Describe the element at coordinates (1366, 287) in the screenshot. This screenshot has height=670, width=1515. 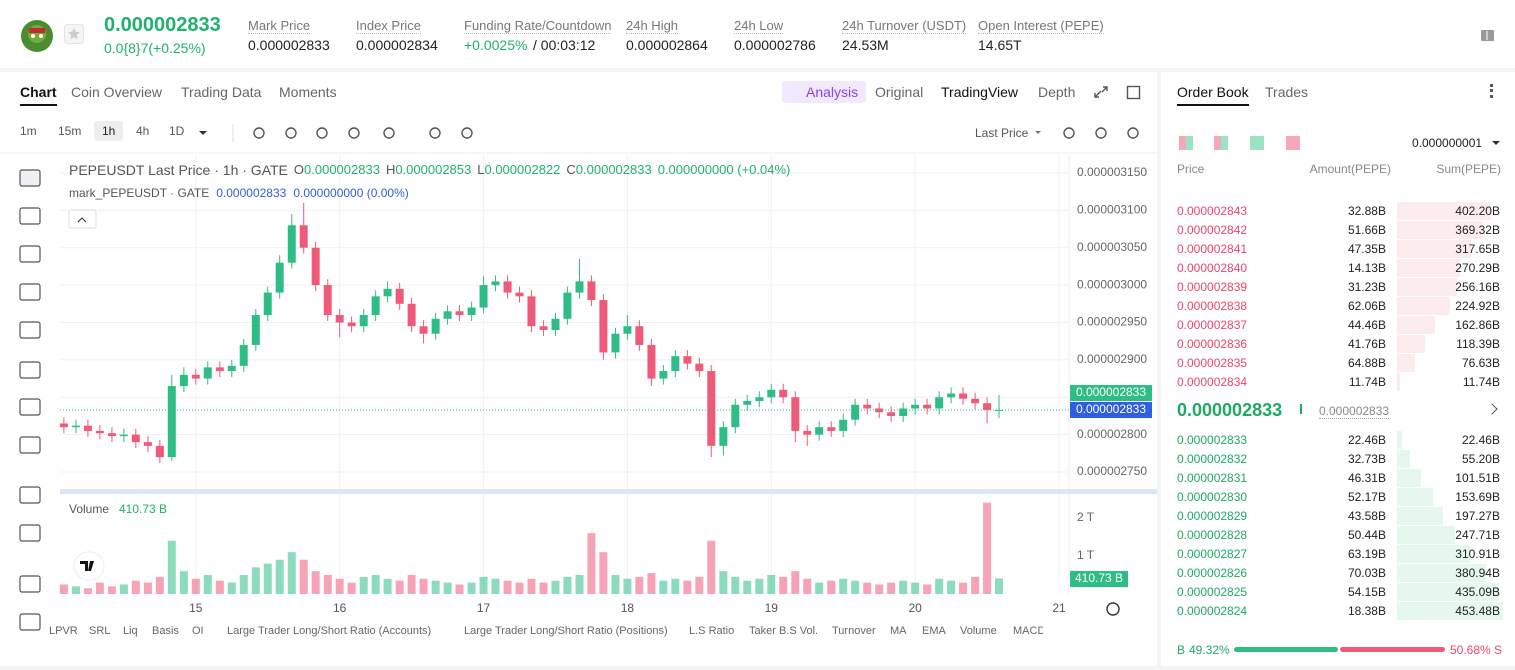
I see `ob-amount: 31.23B` at that location.